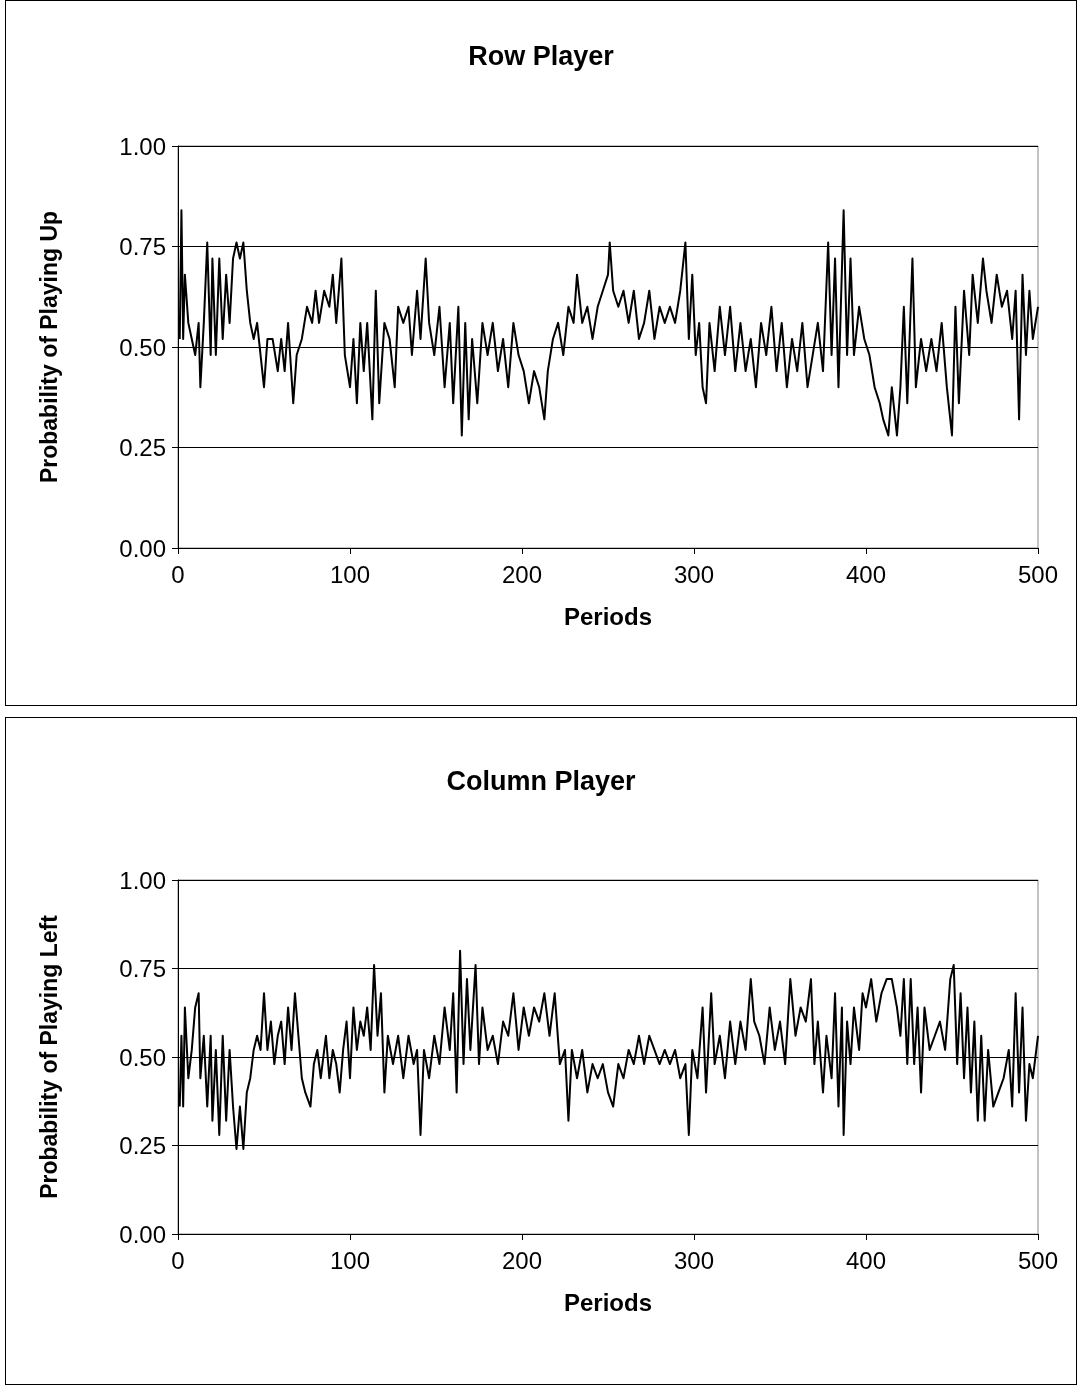 The image size is (1080, 1386). Describe the element at coordinates (541, 55) in the screenshot. I see `chart-title: Row Player` at that location.